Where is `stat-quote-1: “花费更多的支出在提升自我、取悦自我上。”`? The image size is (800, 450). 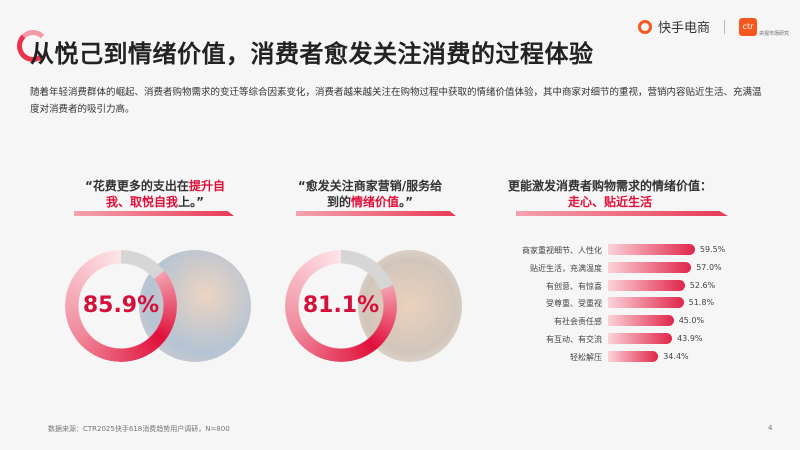
stat-quote-1: “花费更多的支出在提升自我、取悦自我上。” is located at coordinates (155, 194).